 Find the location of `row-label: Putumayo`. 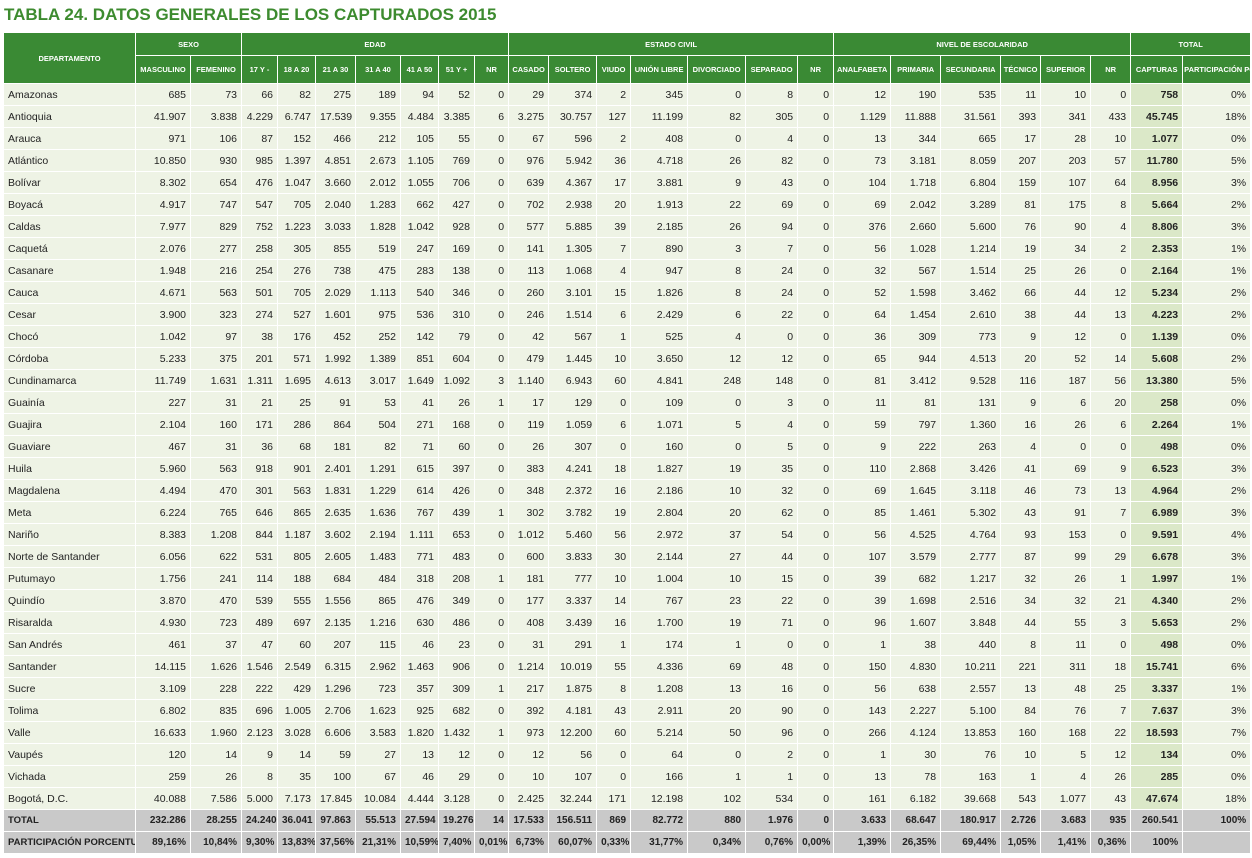

row-label: Putumayo is located at coordinates (69, 578).